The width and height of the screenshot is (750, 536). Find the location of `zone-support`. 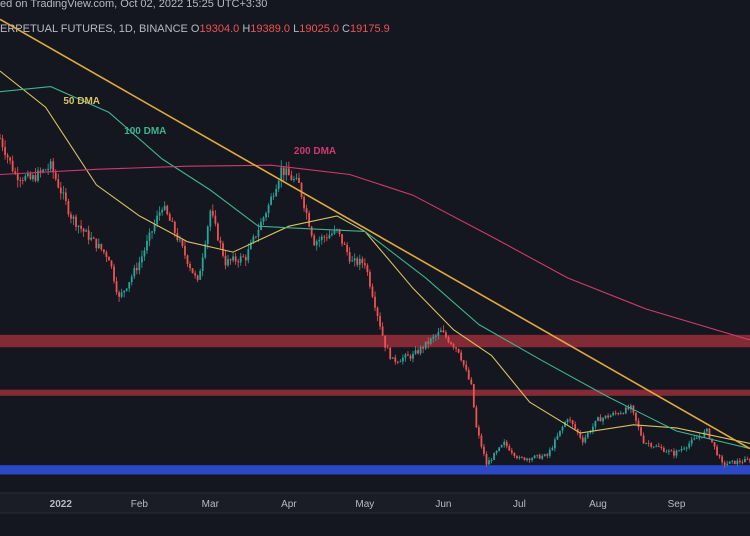

zone-support is located at coordinates (375, 470).